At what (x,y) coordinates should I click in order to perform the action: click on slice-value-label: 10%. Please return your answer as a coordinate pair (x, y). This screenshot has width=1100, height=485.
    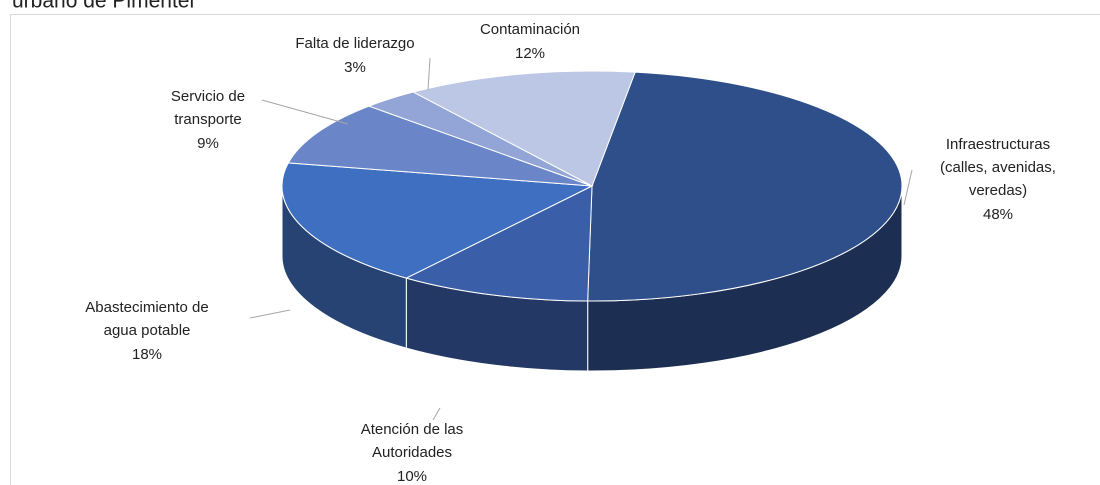
    Looking at the image, I should click on (412, 476).